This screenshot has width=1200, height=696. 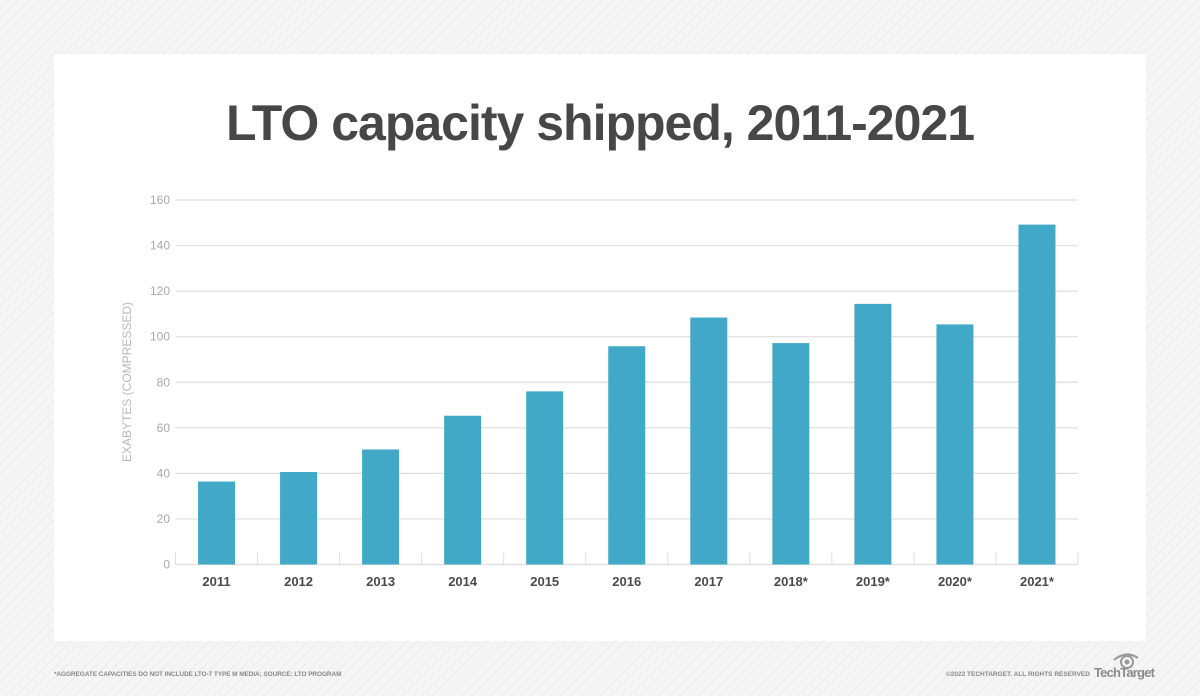 What do you see at coordinates (463, 490) in the screenshot?
I see `bar-2014` at bounding box center [463, 490].